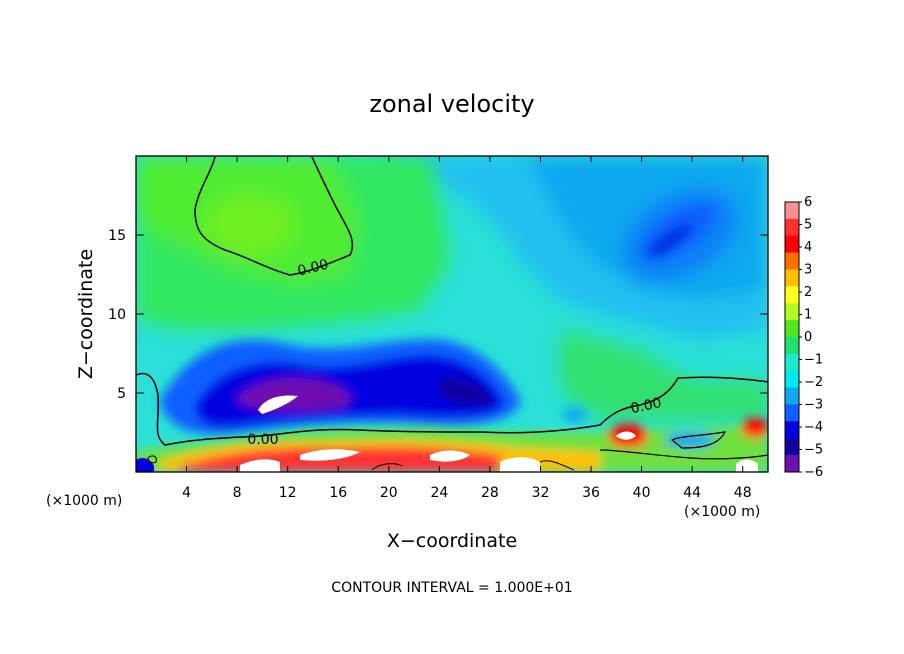 The image size is (904, 654). I want to click on x-tick-label: 36, so click(591, 493).